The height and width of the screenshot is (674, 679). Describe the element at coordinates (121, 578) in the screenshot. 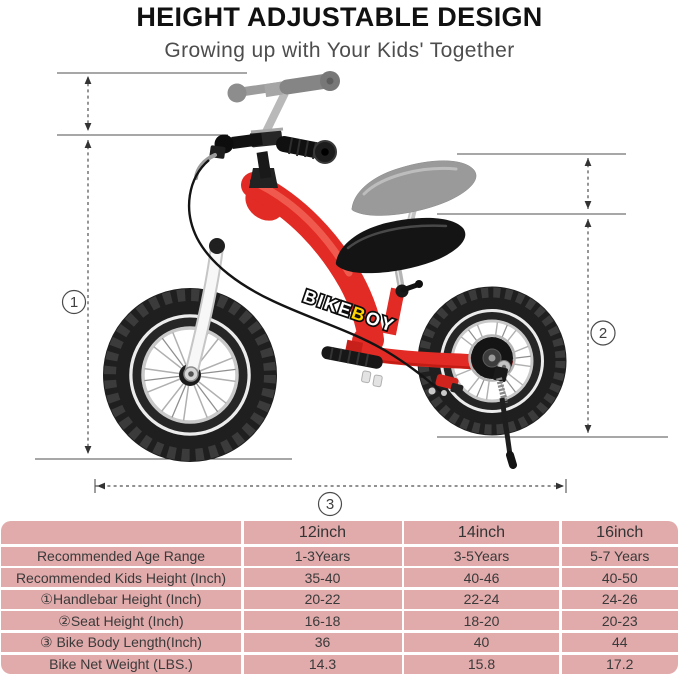

I see `row-label: Recommended Kids Height (Inch)` at that location.